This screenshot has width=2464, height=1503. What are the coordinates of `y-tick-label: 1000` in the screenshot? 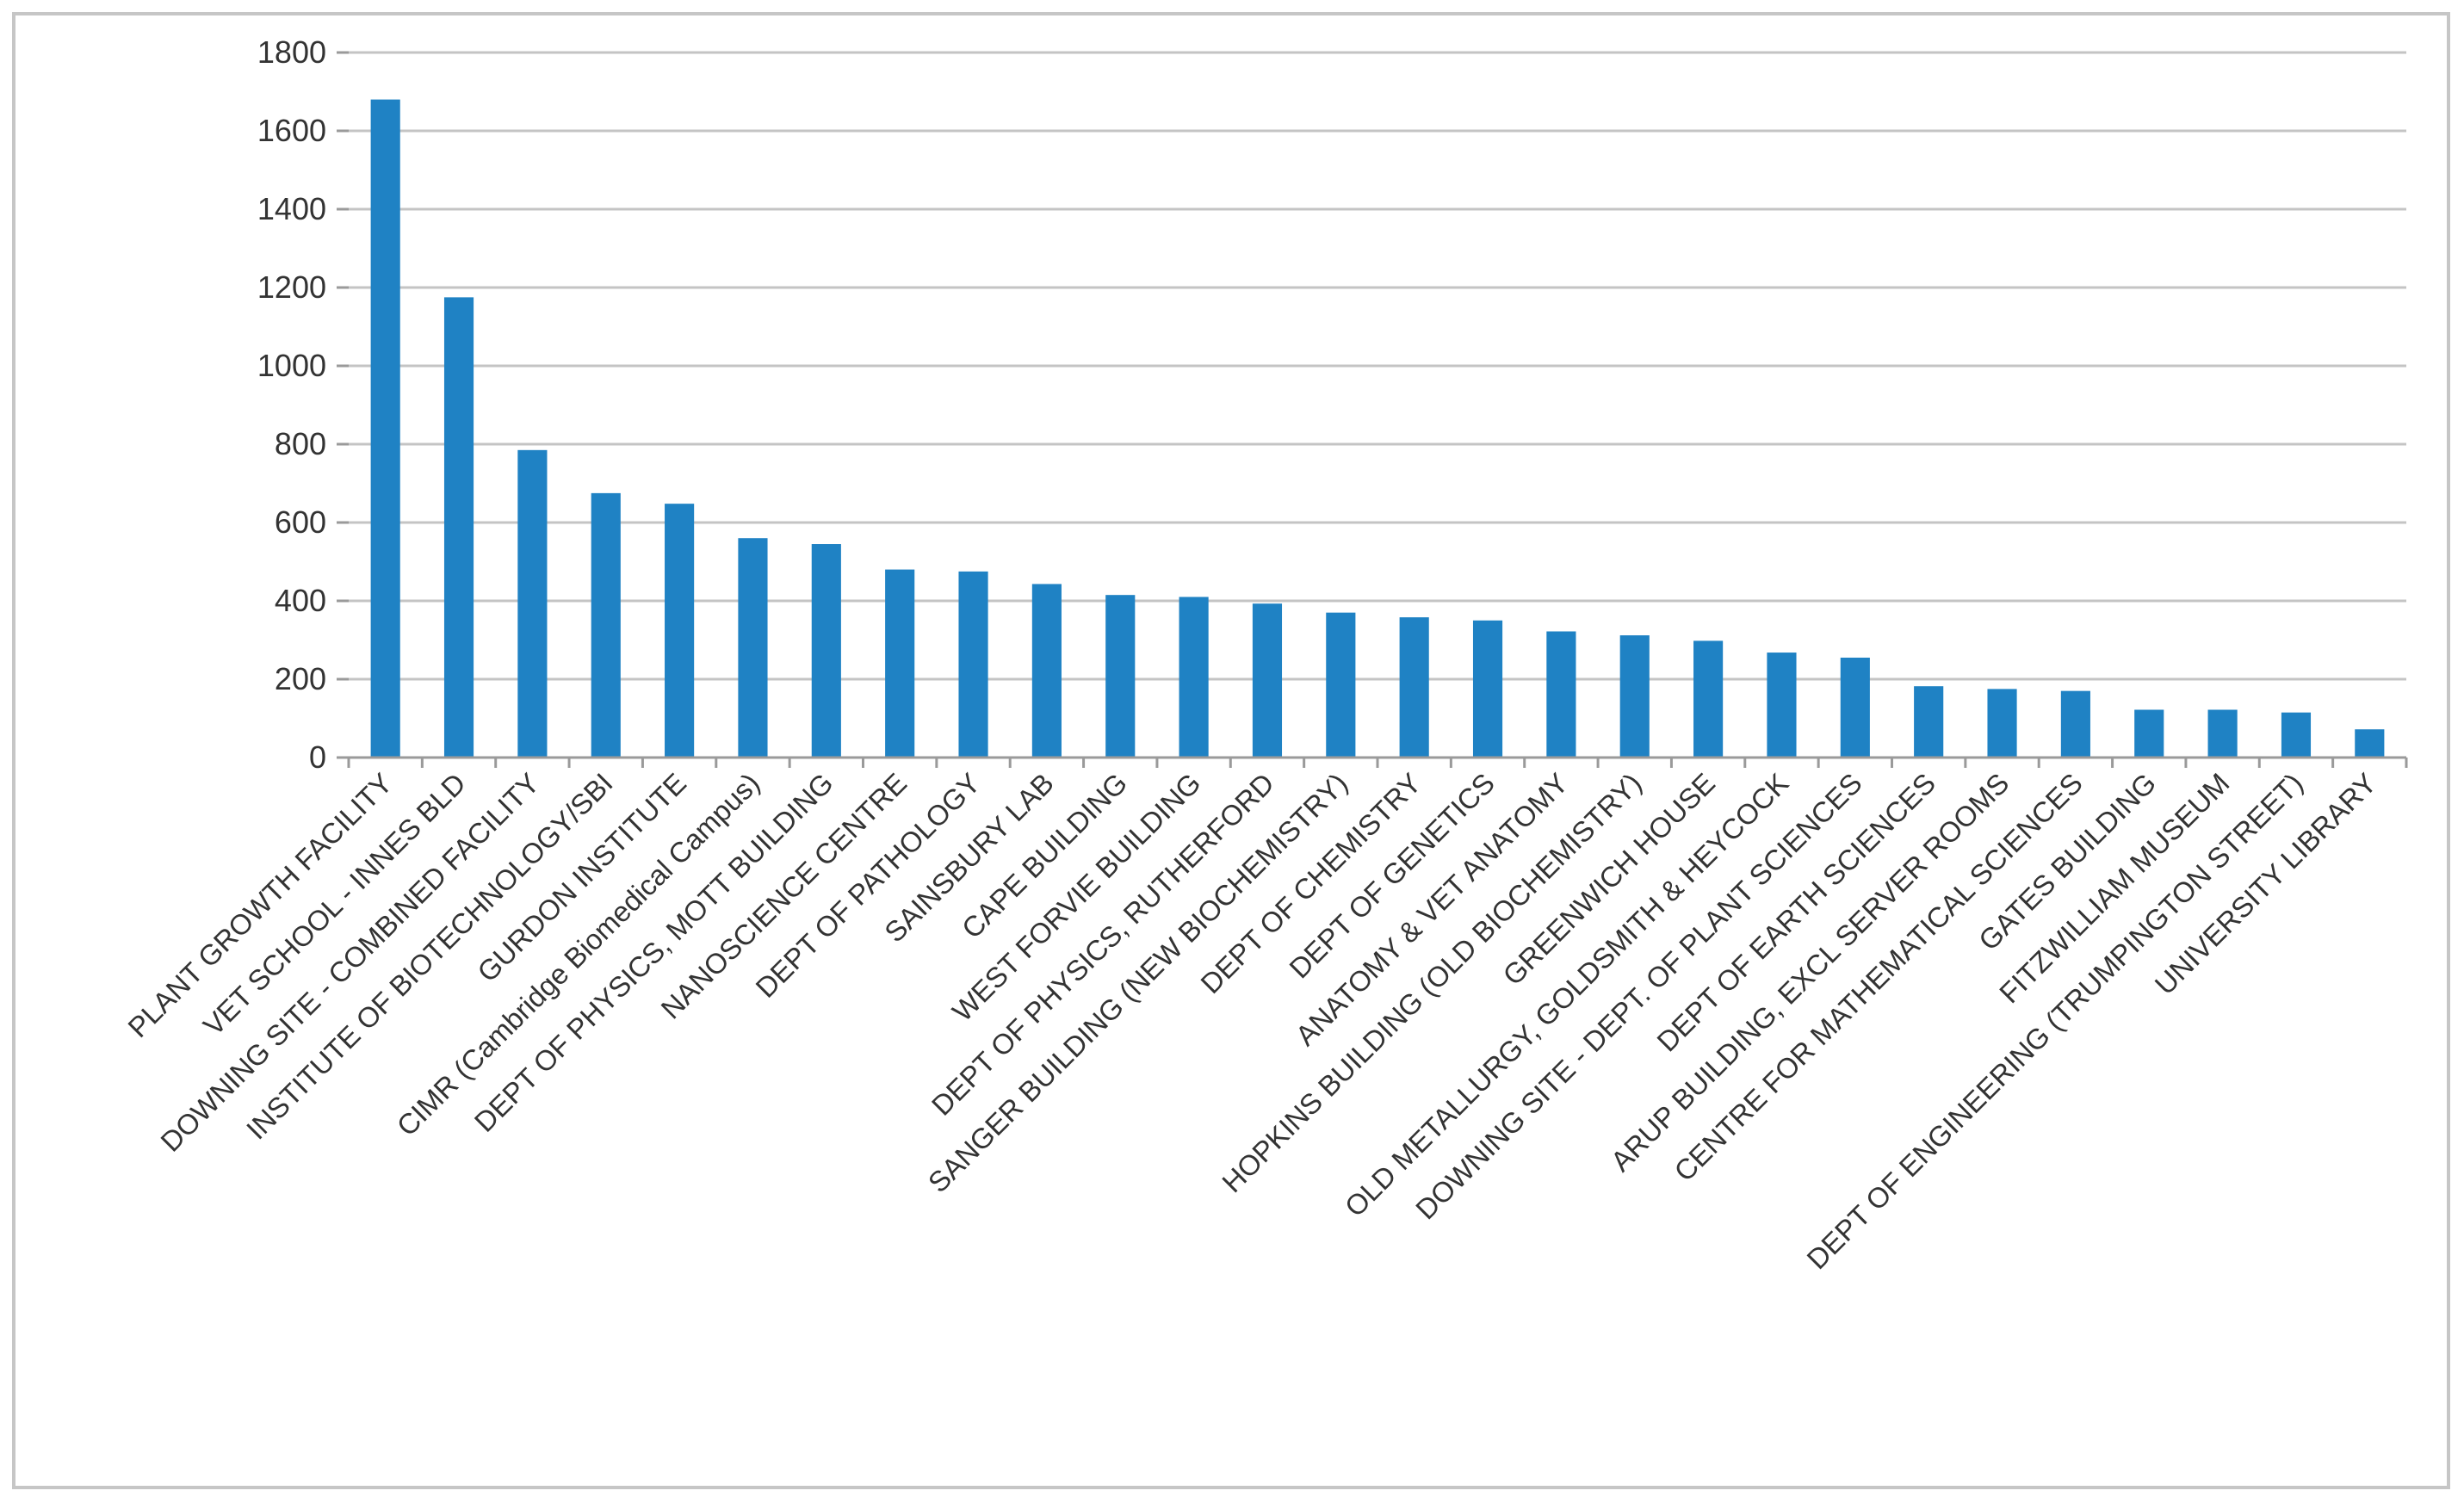 It's located at (291, 366).